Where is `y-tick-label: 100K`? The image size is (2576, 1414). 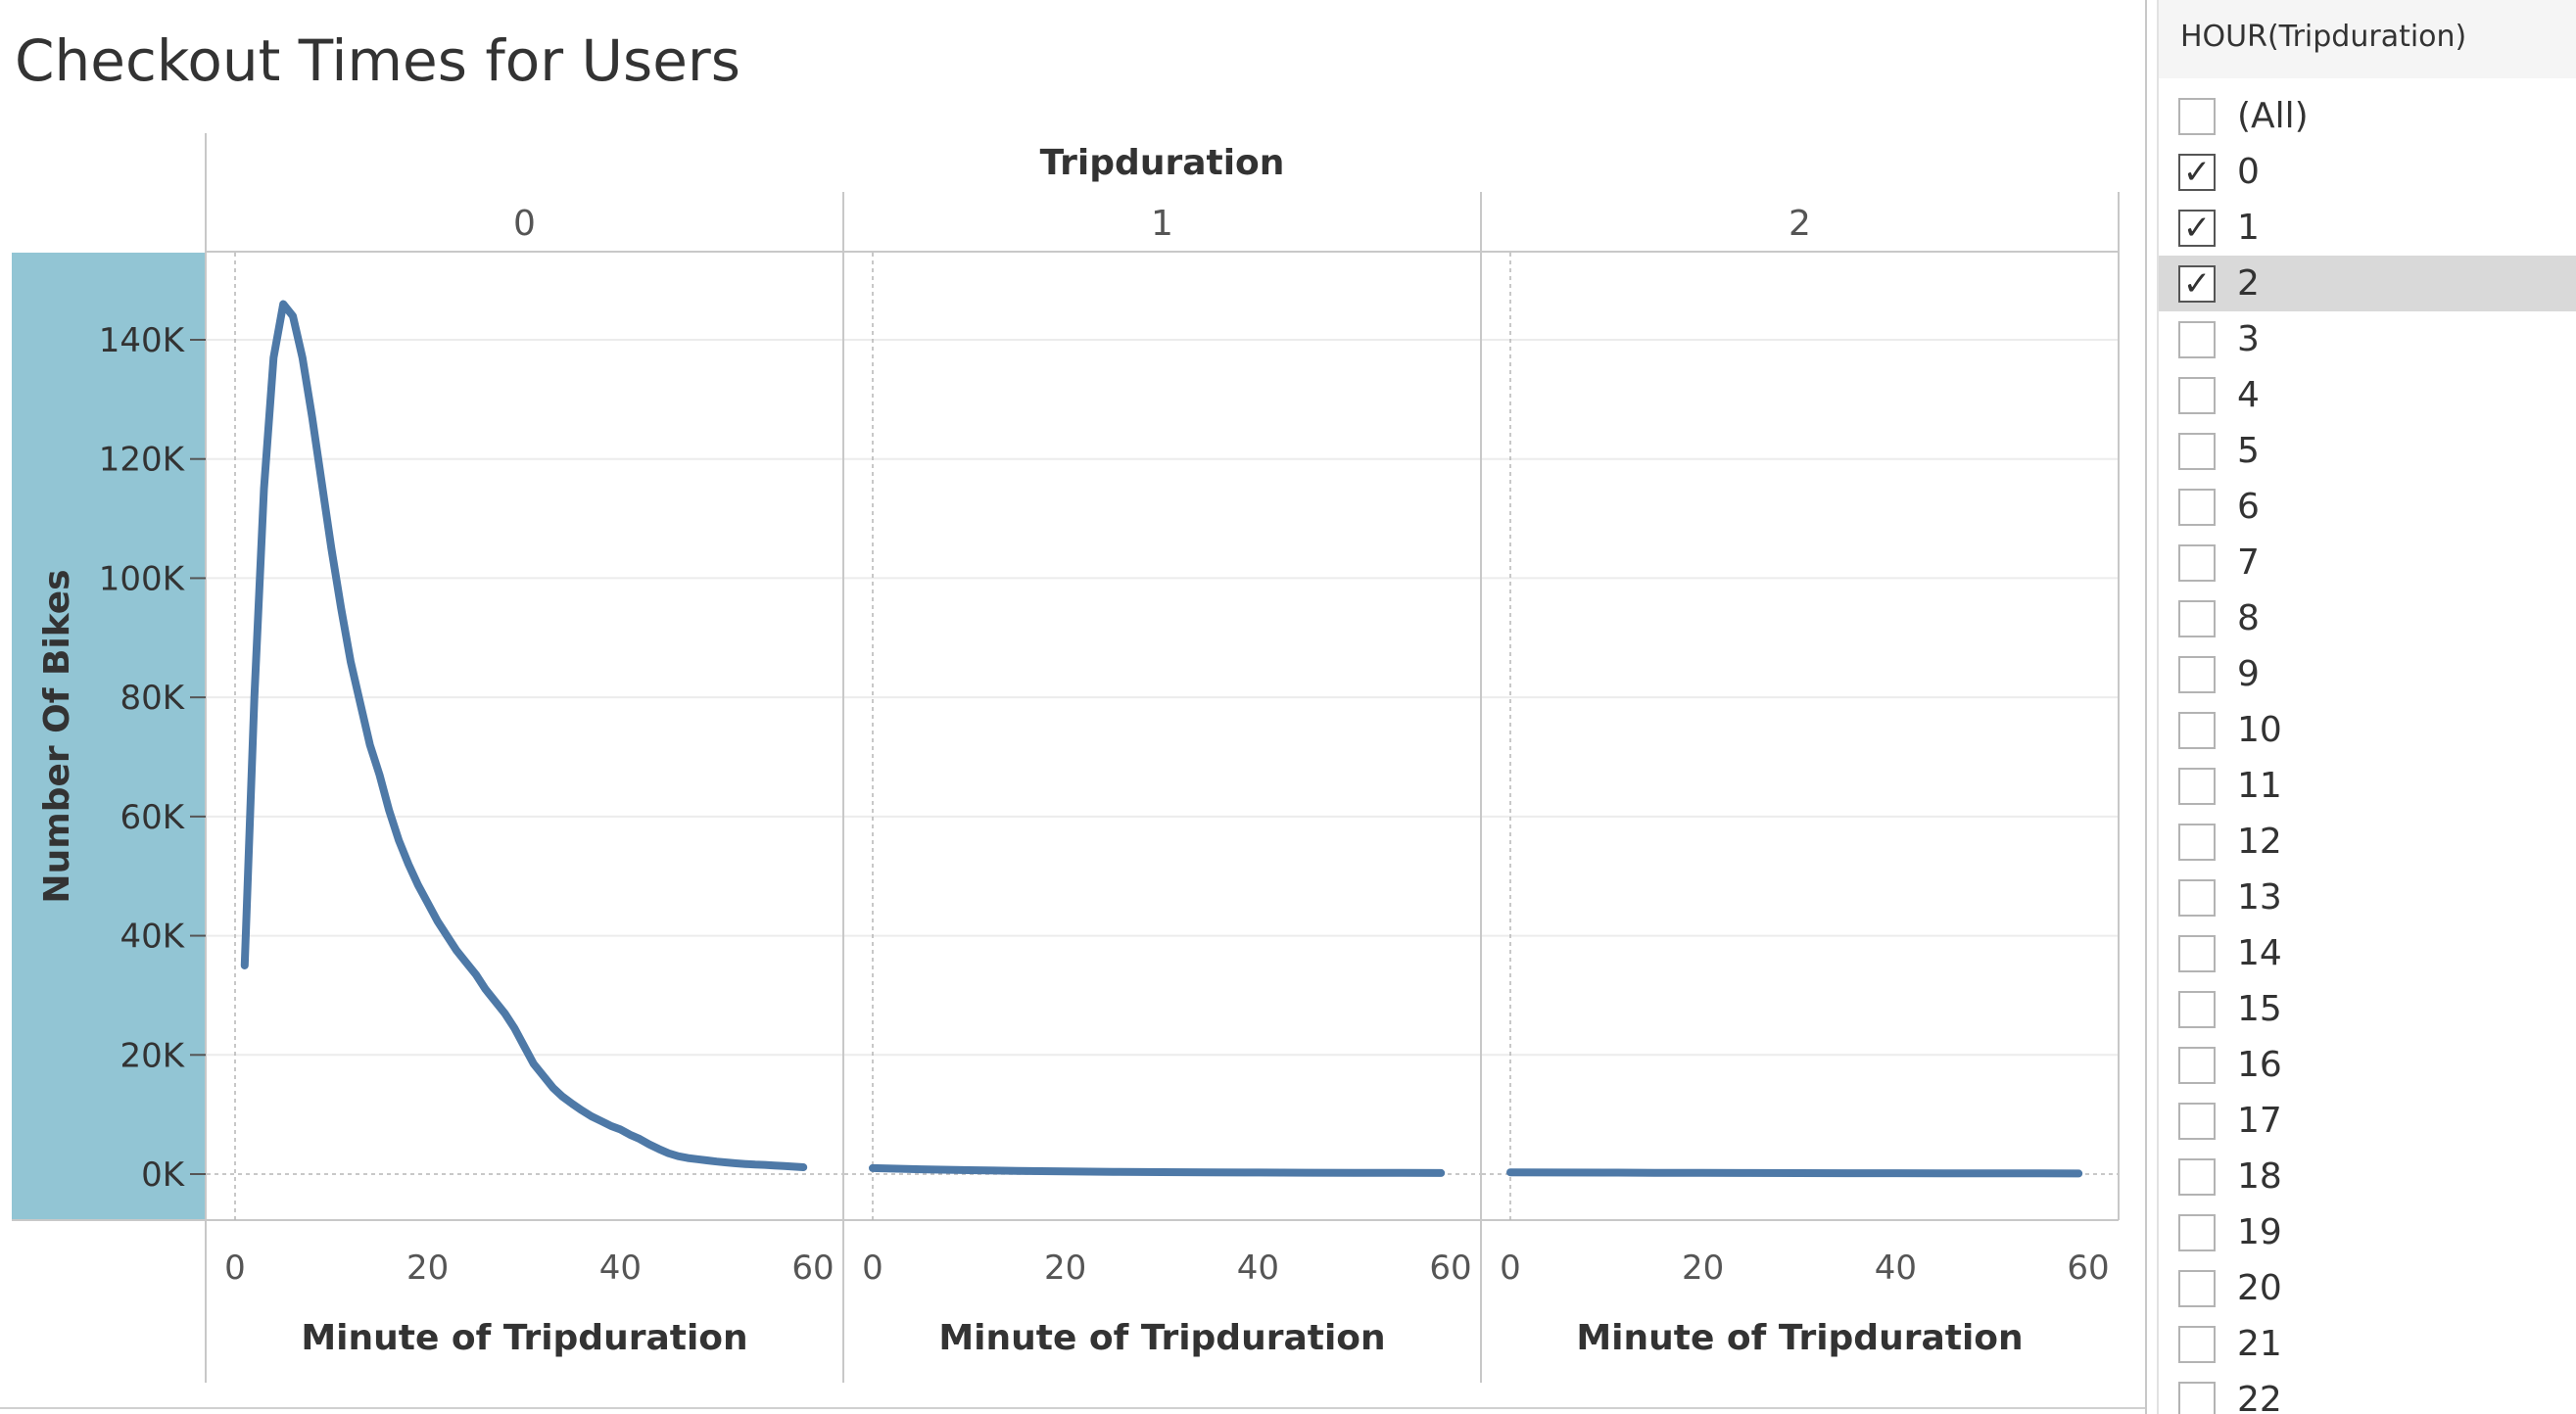 y-tick-label: 100K is located at coordinates (142, 578).